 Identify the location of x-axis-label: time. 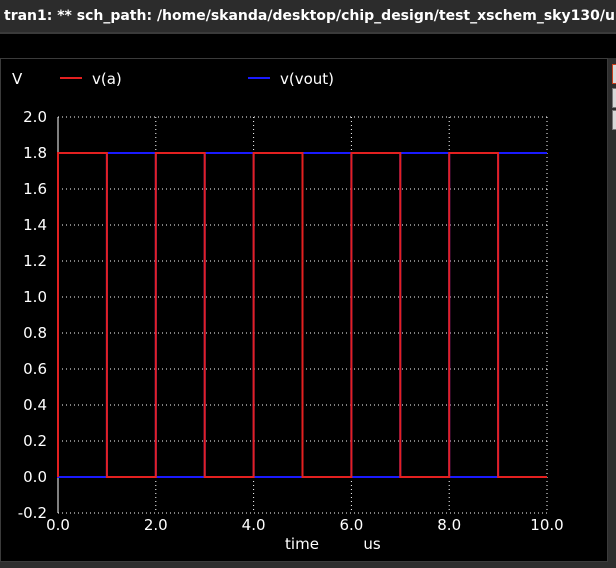
(302, 544).